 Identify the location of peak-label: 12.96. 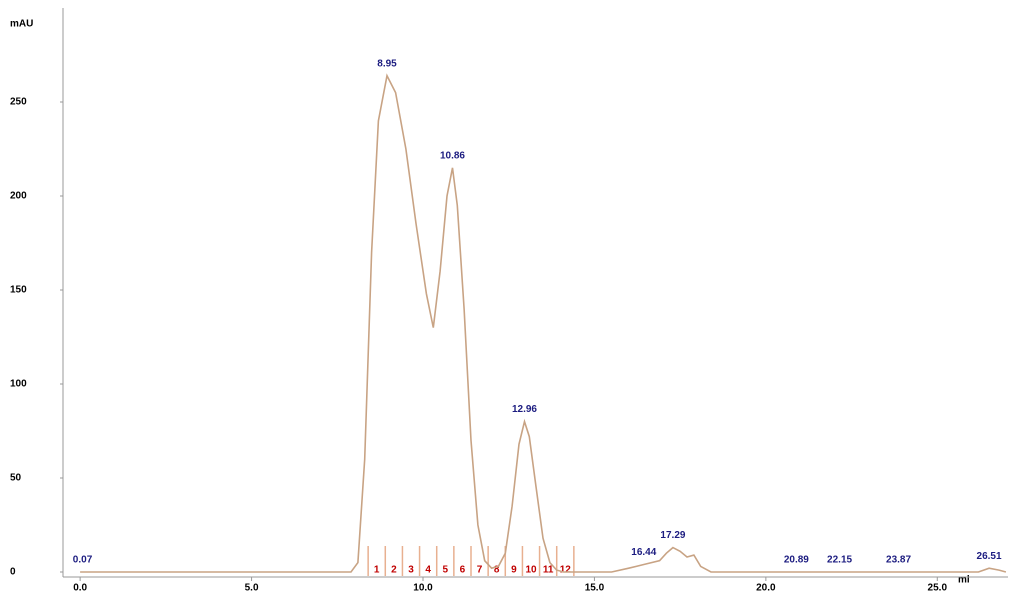
(524, 409).